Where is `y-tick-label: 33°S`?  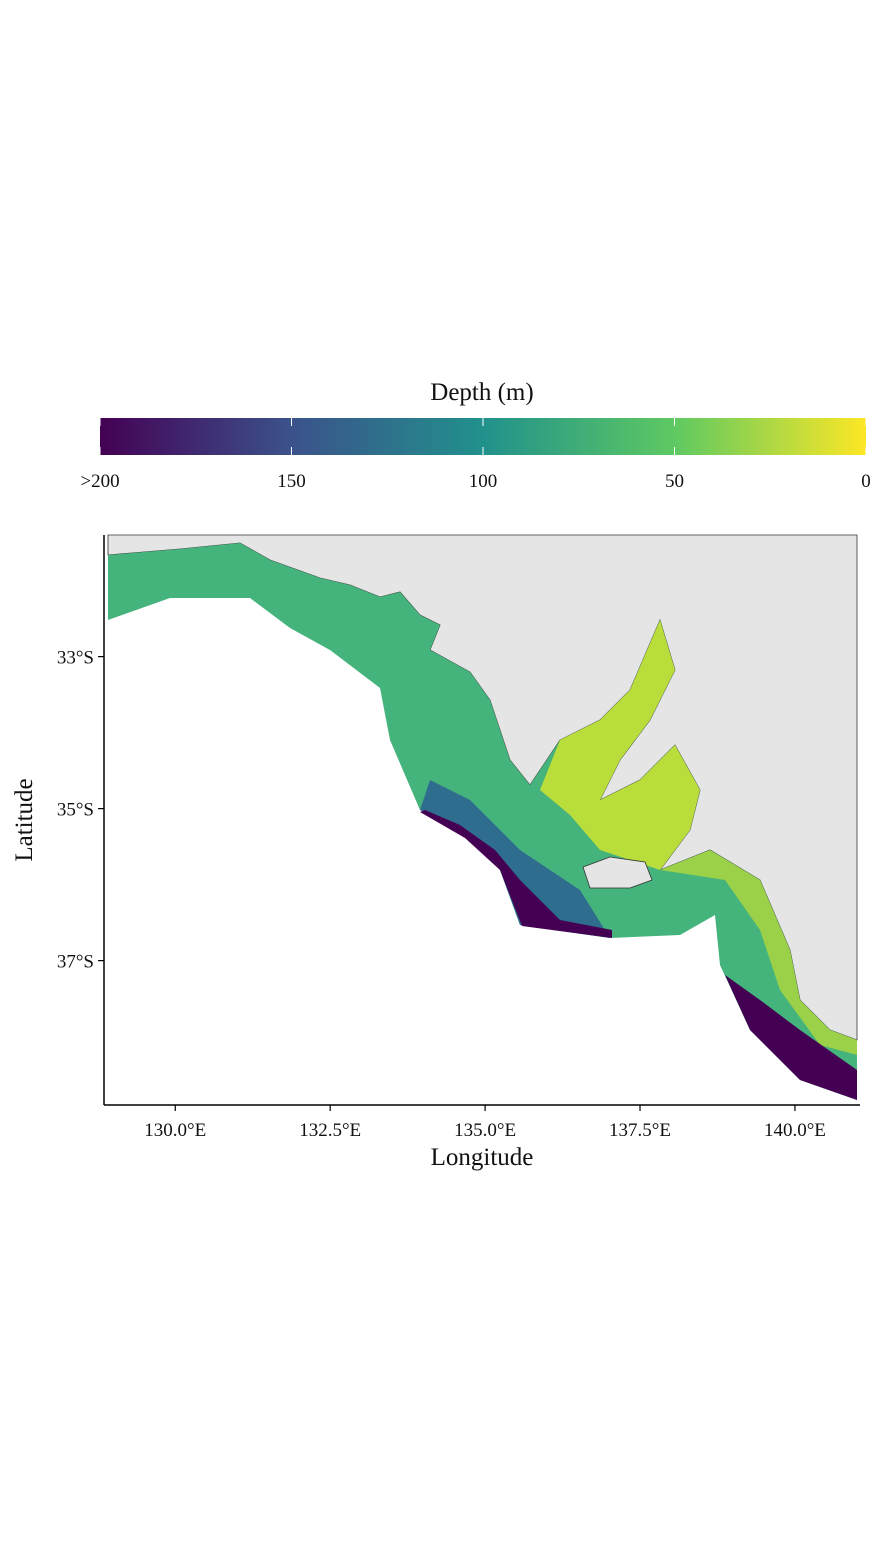
y-tick-label: 33°S is located at coordinates (75, 658).